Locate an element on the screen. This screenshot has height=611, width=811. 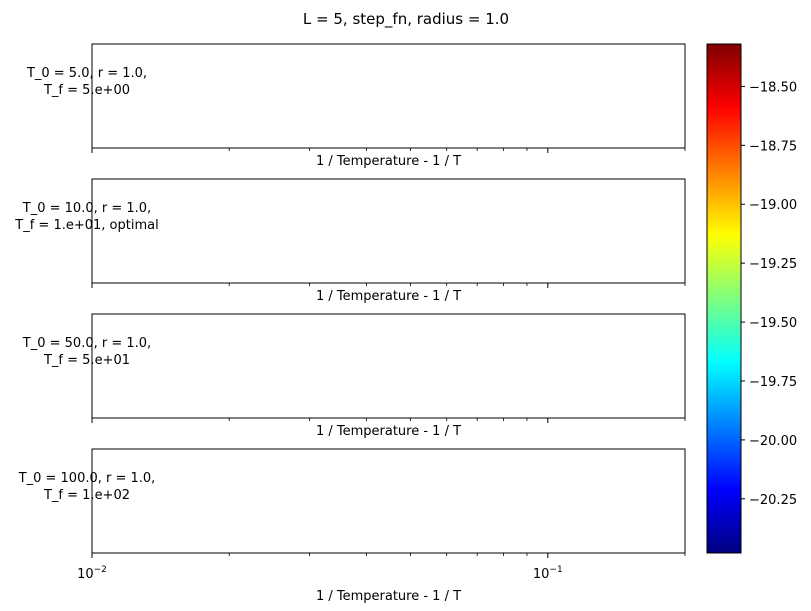
colorbar-tick-label: −20.00 is located at coordinates (773, 441).